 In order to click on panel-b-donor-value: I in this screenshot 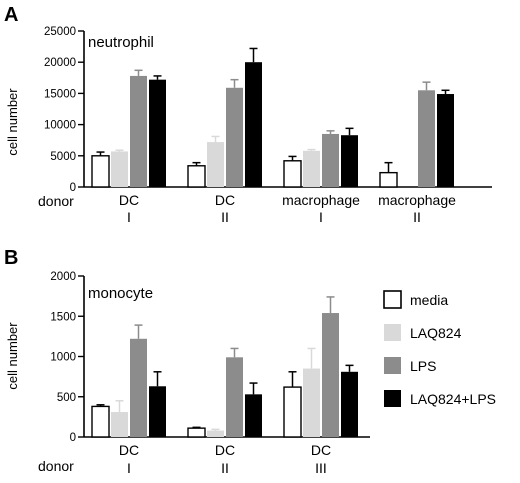, I will do `click(129, 468)`.